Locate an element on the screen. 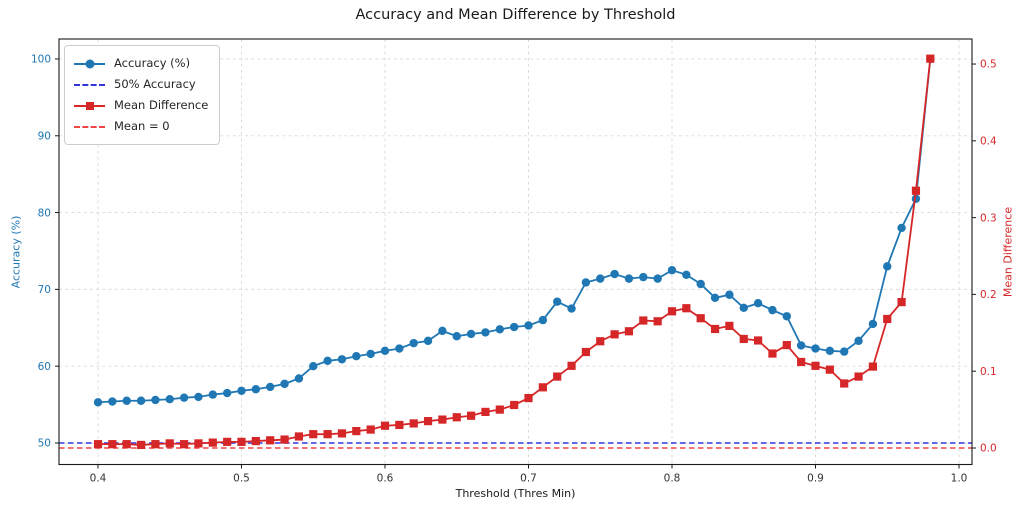 Image resolution: width=1024 pixels, height=510 pixels. svg-text: 50 is located at coordinates (44, 444).